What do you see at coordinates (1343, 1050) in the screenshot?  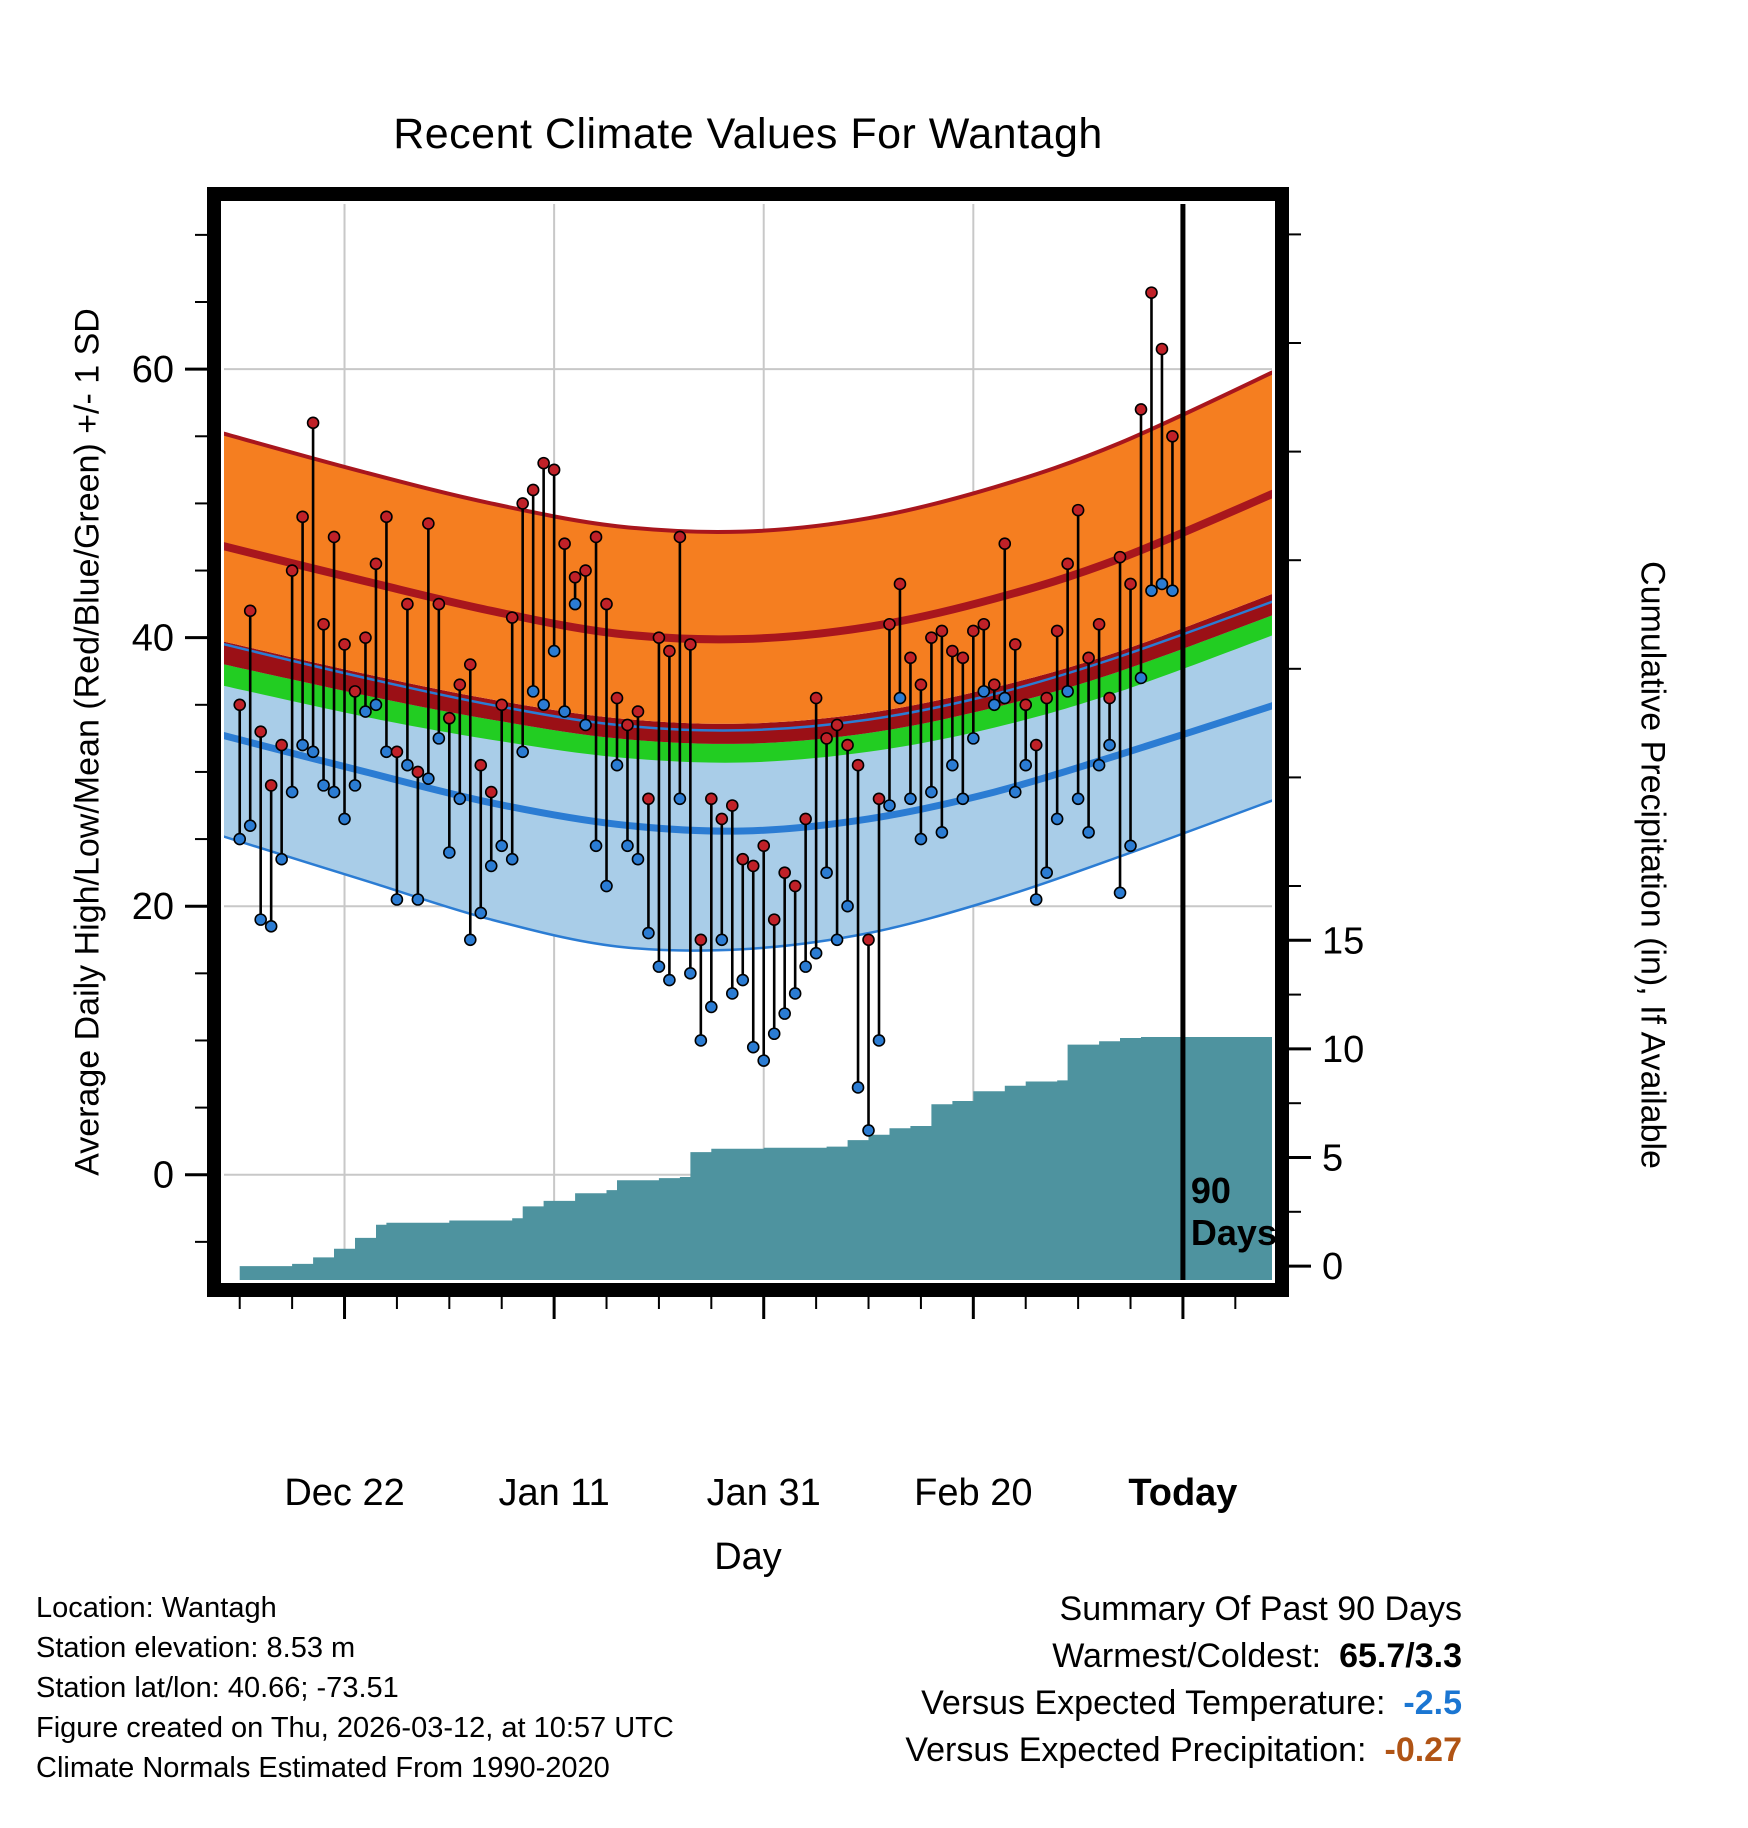 I see `svg-text: 10` at bounding box center [1343, 1050].